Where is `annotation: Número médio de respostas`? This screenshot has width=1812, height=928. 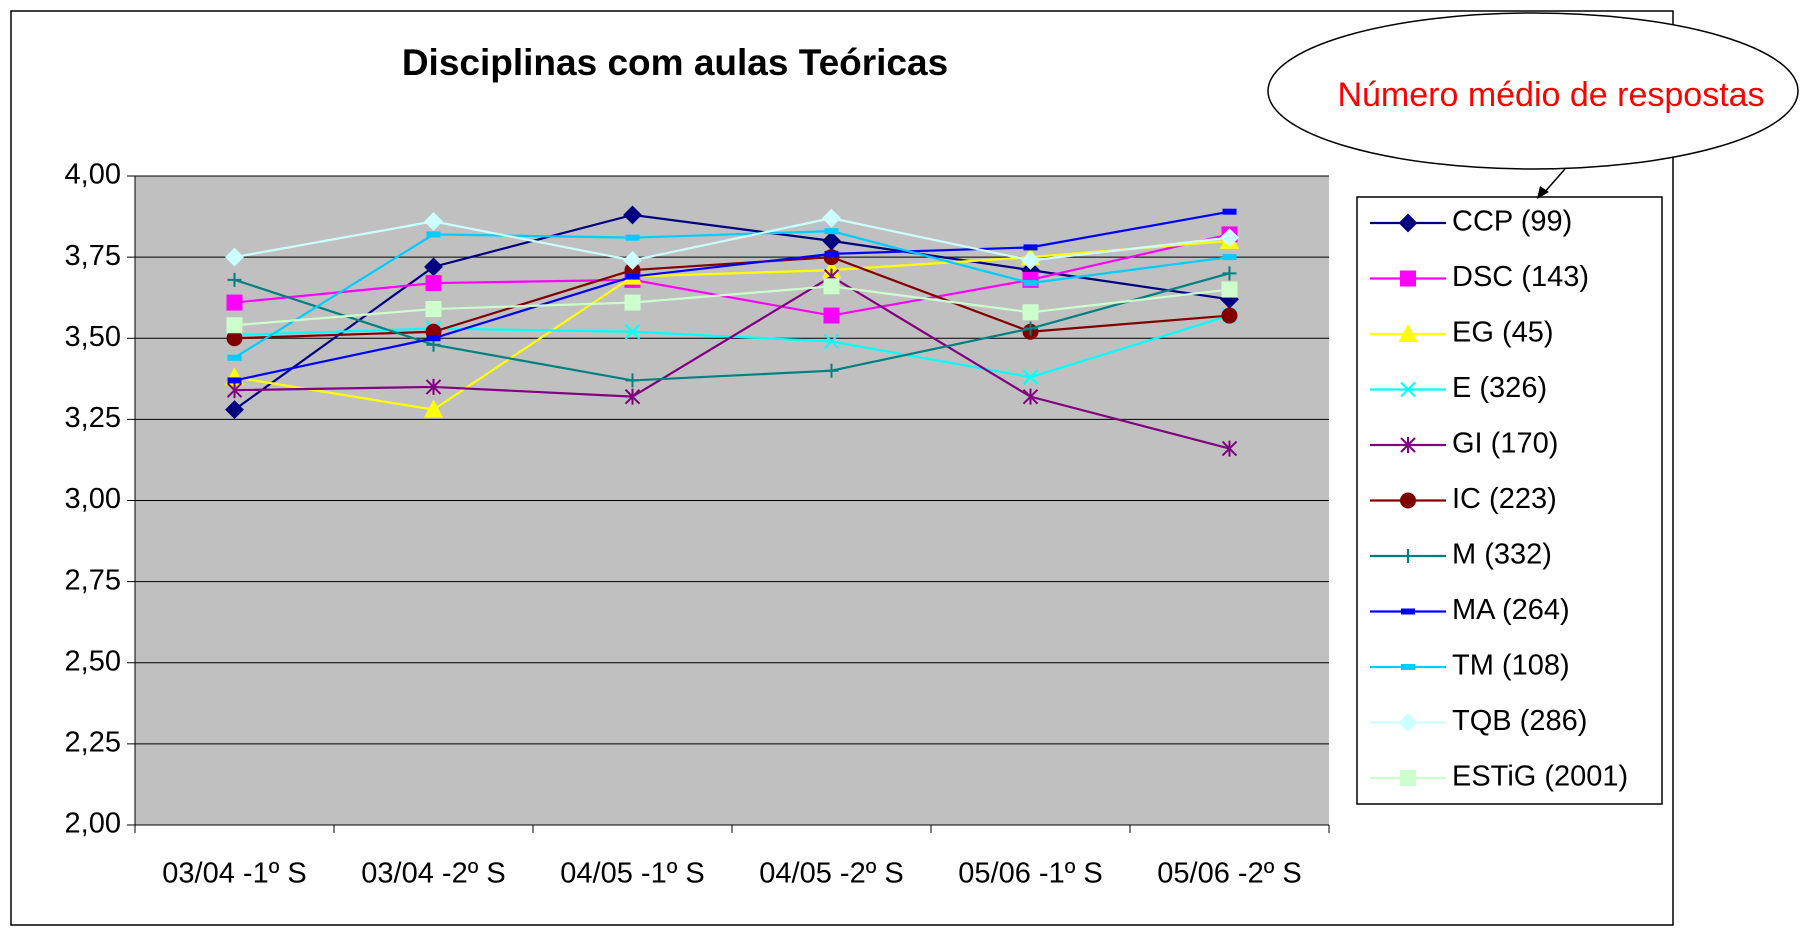
annotation: Número médio de respostas is located at coordinates (1550, 95).